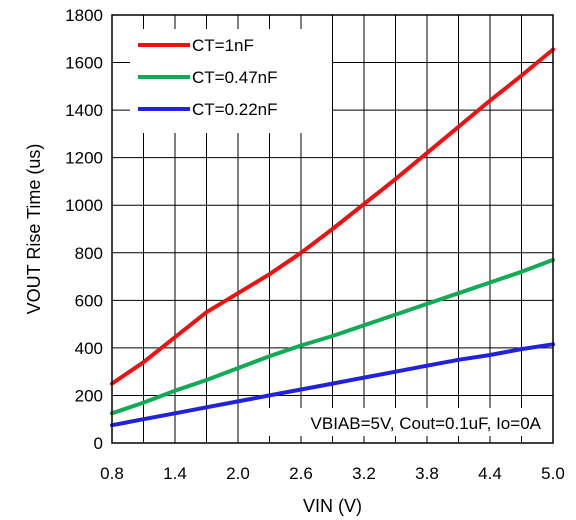  Describe the element at coordinates (490, 473) in the screenshot. I see `x-tick-label: 4.4` at that location.